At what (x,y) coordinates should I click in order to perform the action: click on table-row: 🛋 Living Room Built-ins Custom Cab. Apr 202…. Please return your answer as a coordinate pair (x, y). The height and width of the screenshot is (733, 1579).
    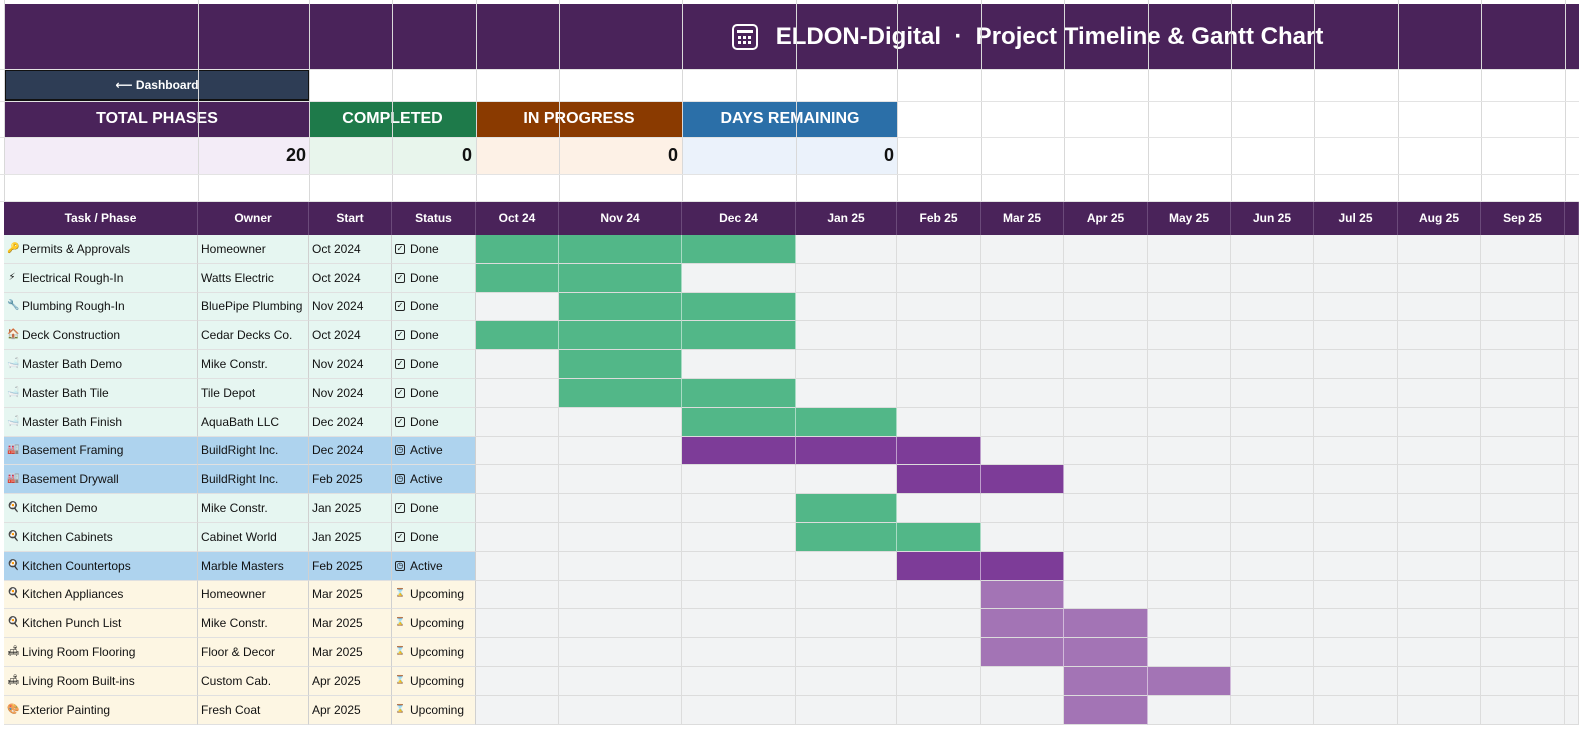
    Looking at the image, I should click on (791, 681).